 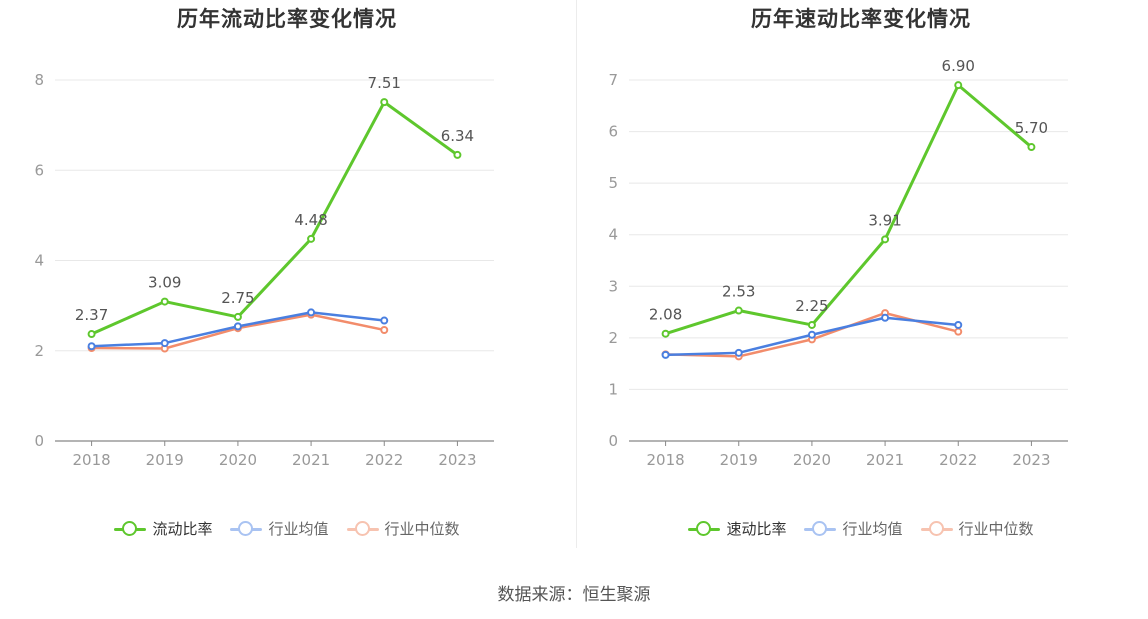 What do you see at coordinates (665, 315) in the screenshot?
I see `data-label: 2.08` at bounding box center [665, 315].